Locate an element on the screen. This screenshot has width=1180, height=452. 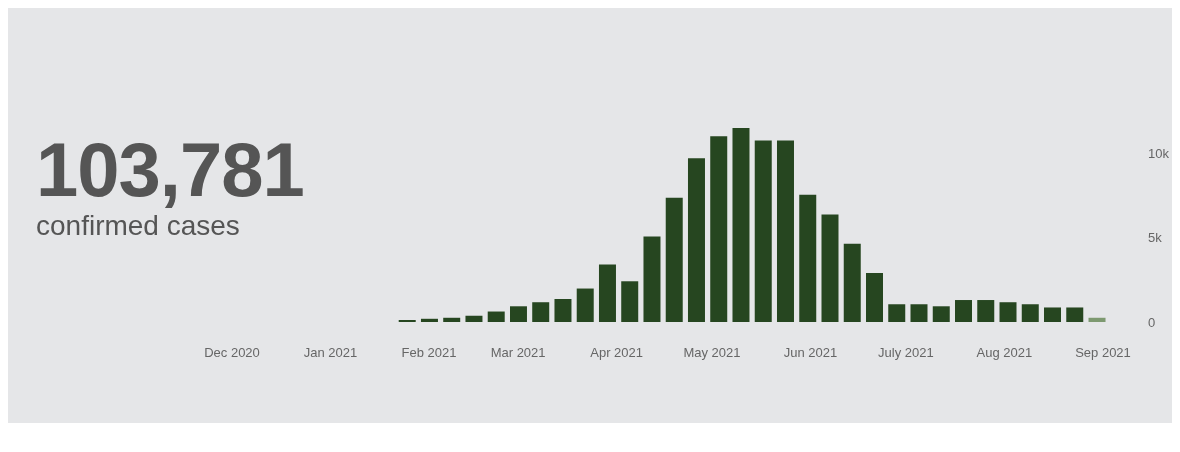
x-tick-label: Sep 2021 is located at coordinates (1103, 353).